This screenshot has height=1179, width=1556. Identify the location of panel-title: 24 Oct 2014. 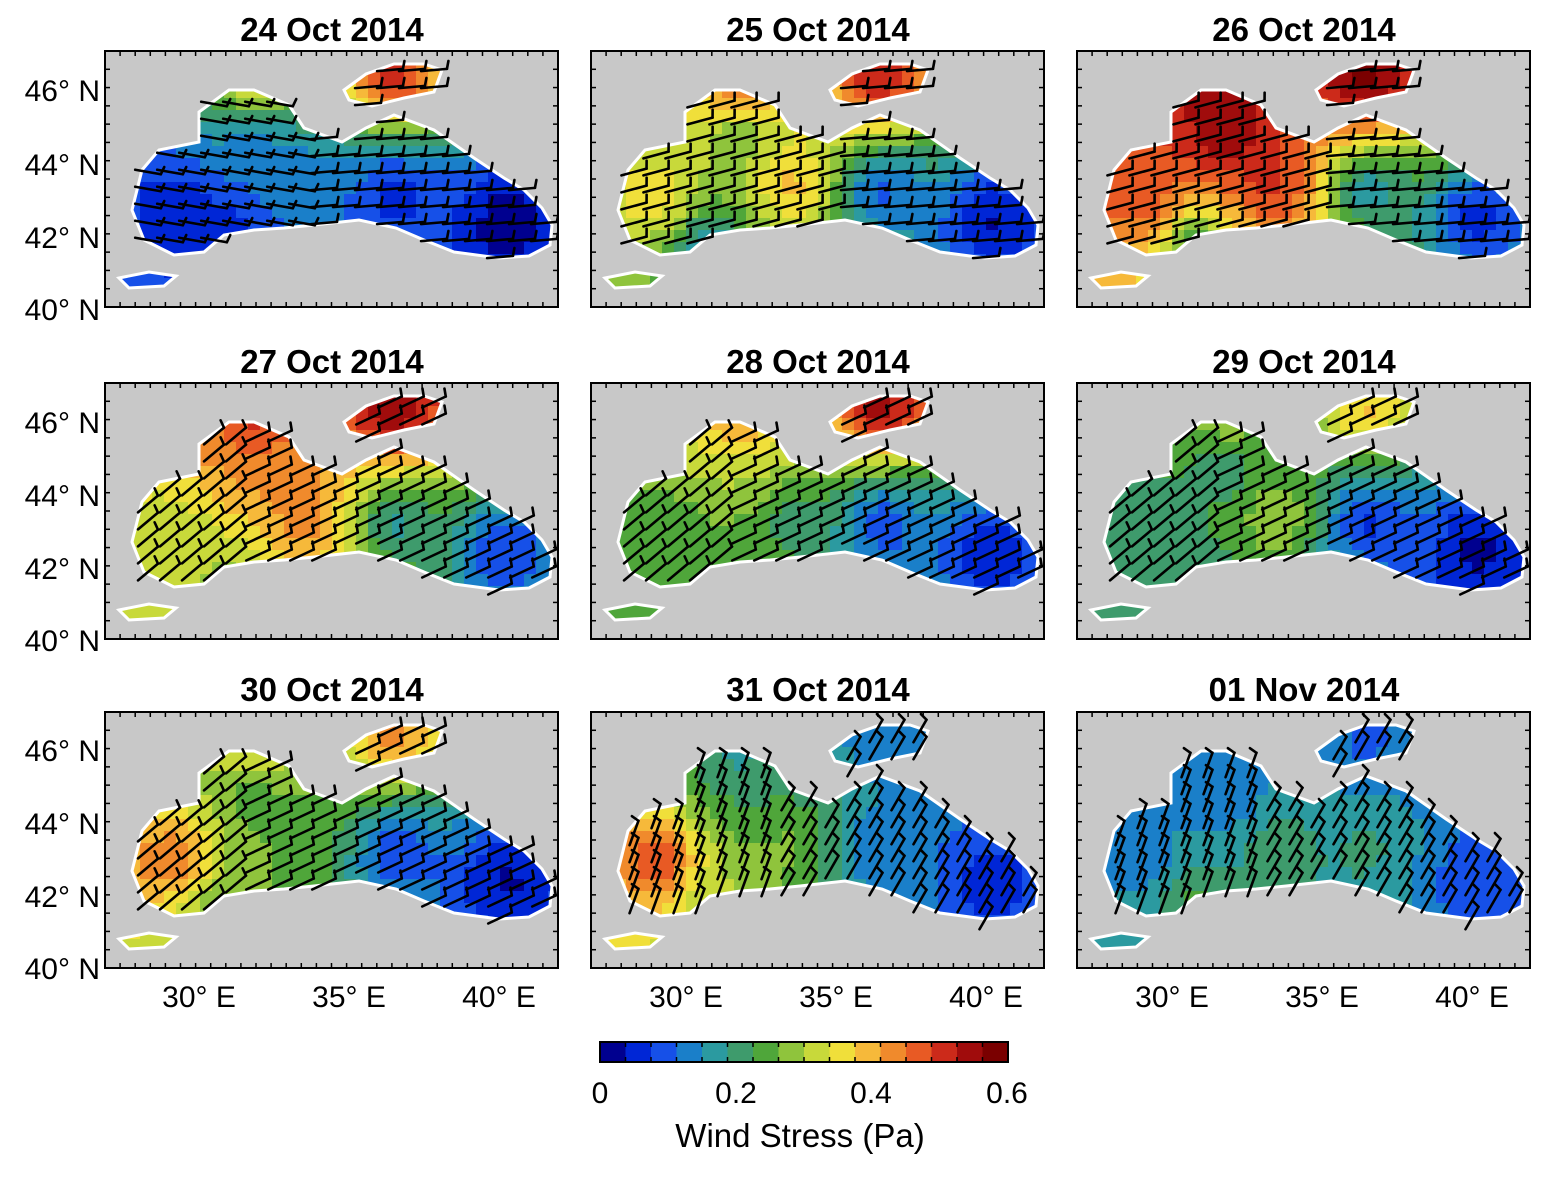
(332, 29).